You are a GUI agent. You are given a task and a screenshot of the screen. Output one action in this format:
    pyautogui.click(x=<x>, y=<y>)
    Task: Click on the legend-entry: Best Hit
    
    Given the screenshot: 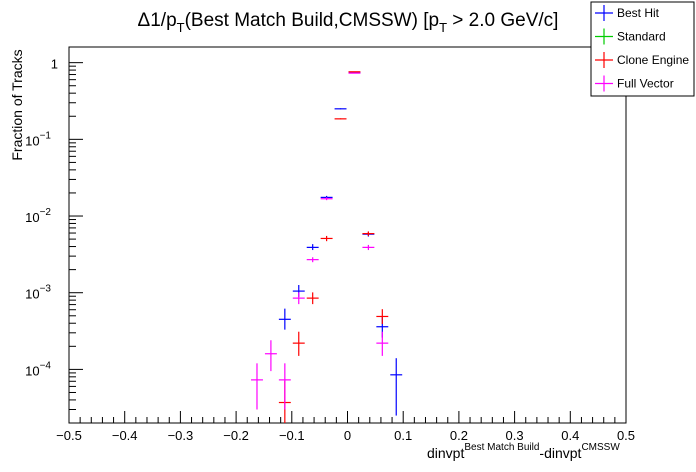 What is the action you would take?
    pyautogui.click(x=627, y=13)
    